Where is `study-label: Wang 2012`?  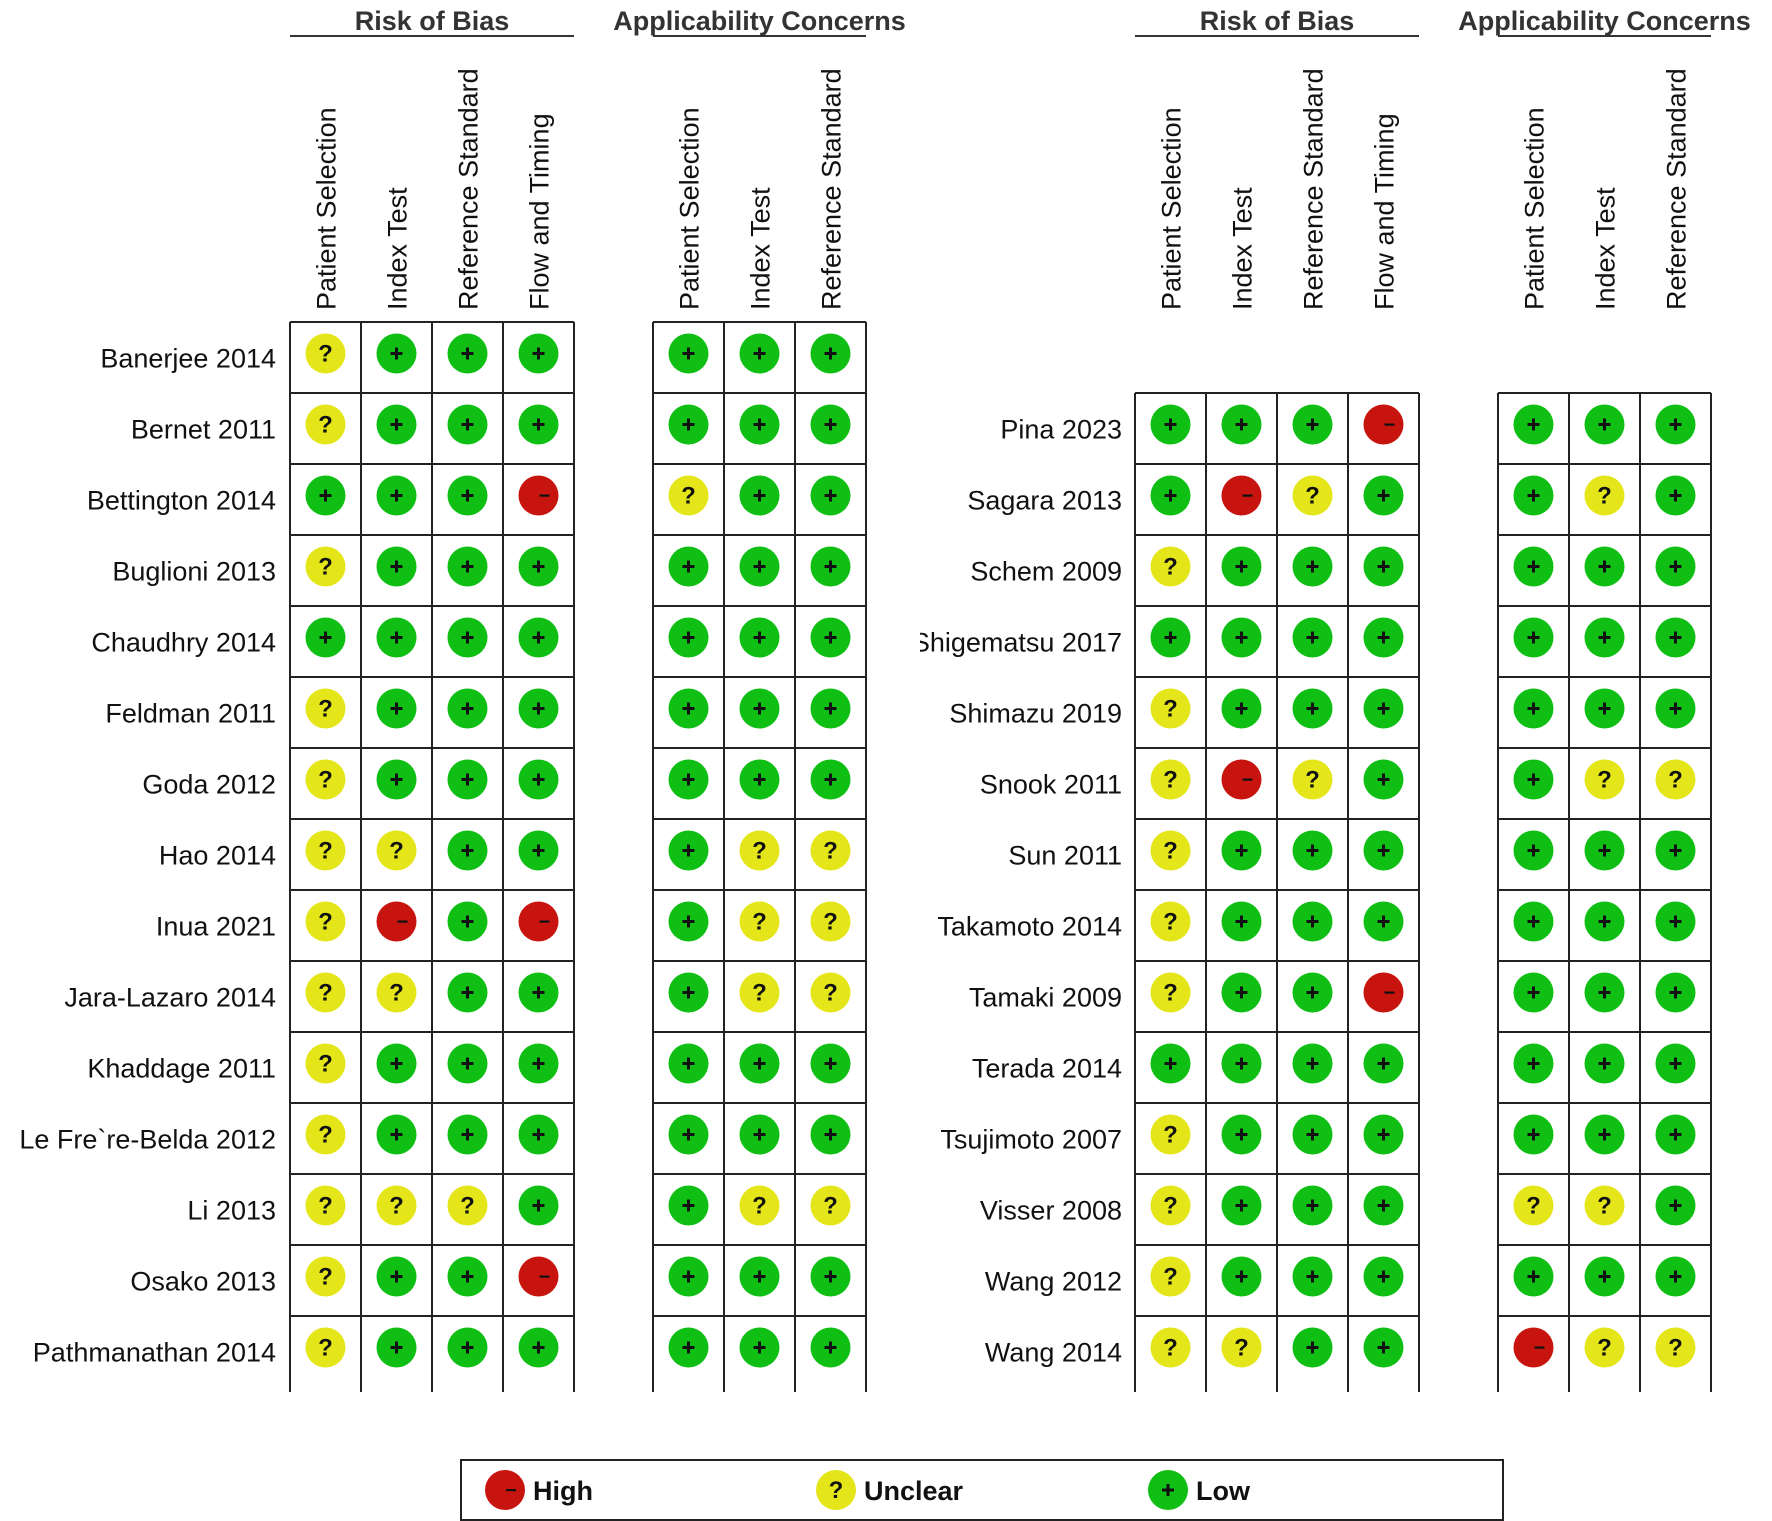 study-label: Wang 2012 is located at coordinates (1053, 1282).